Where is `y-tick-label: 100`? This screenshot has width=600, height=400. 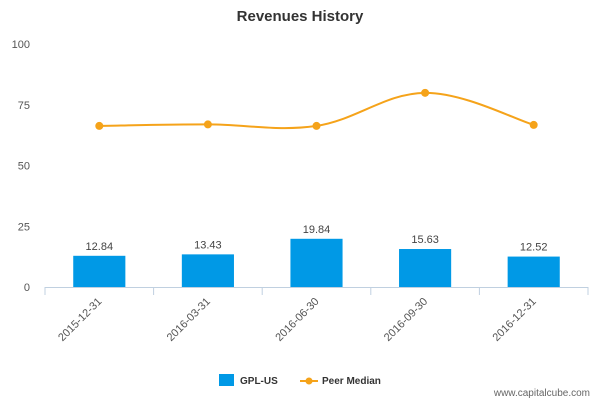
y-tick-label: 100 is located at coordinates (21, 45).